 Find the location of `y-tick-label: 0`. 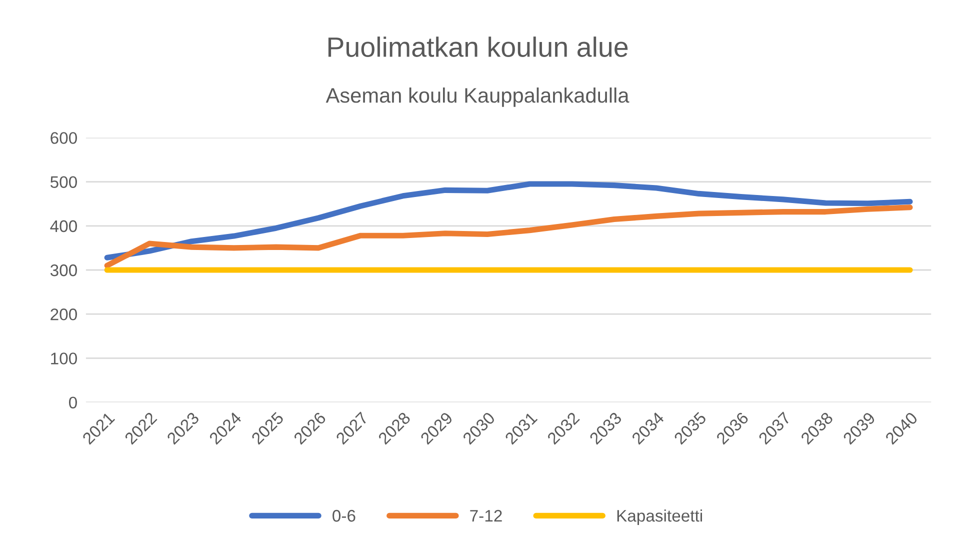

y-tick-label: 0 is located at coordinates (73, 402).